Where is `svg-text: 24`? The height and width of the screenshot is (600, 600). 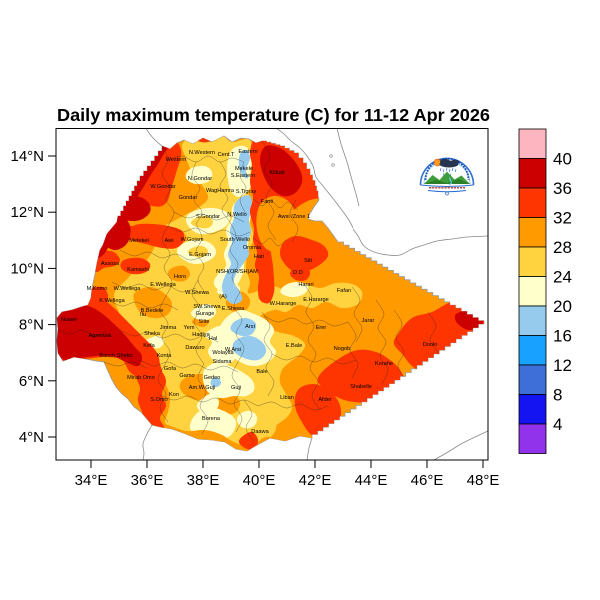 svg-text: 24 is located at coordinates (562, 277).